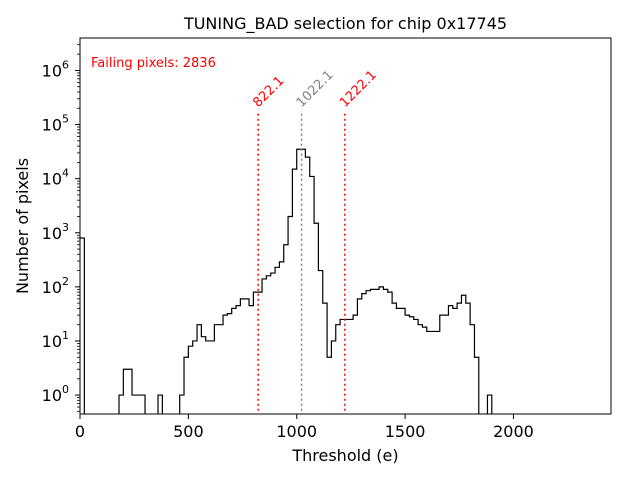 The image size is (640, 480). Describe the element at coordinates (55, 69) in the screenshot. I see `y-tick-label: 10⁶` at that location.